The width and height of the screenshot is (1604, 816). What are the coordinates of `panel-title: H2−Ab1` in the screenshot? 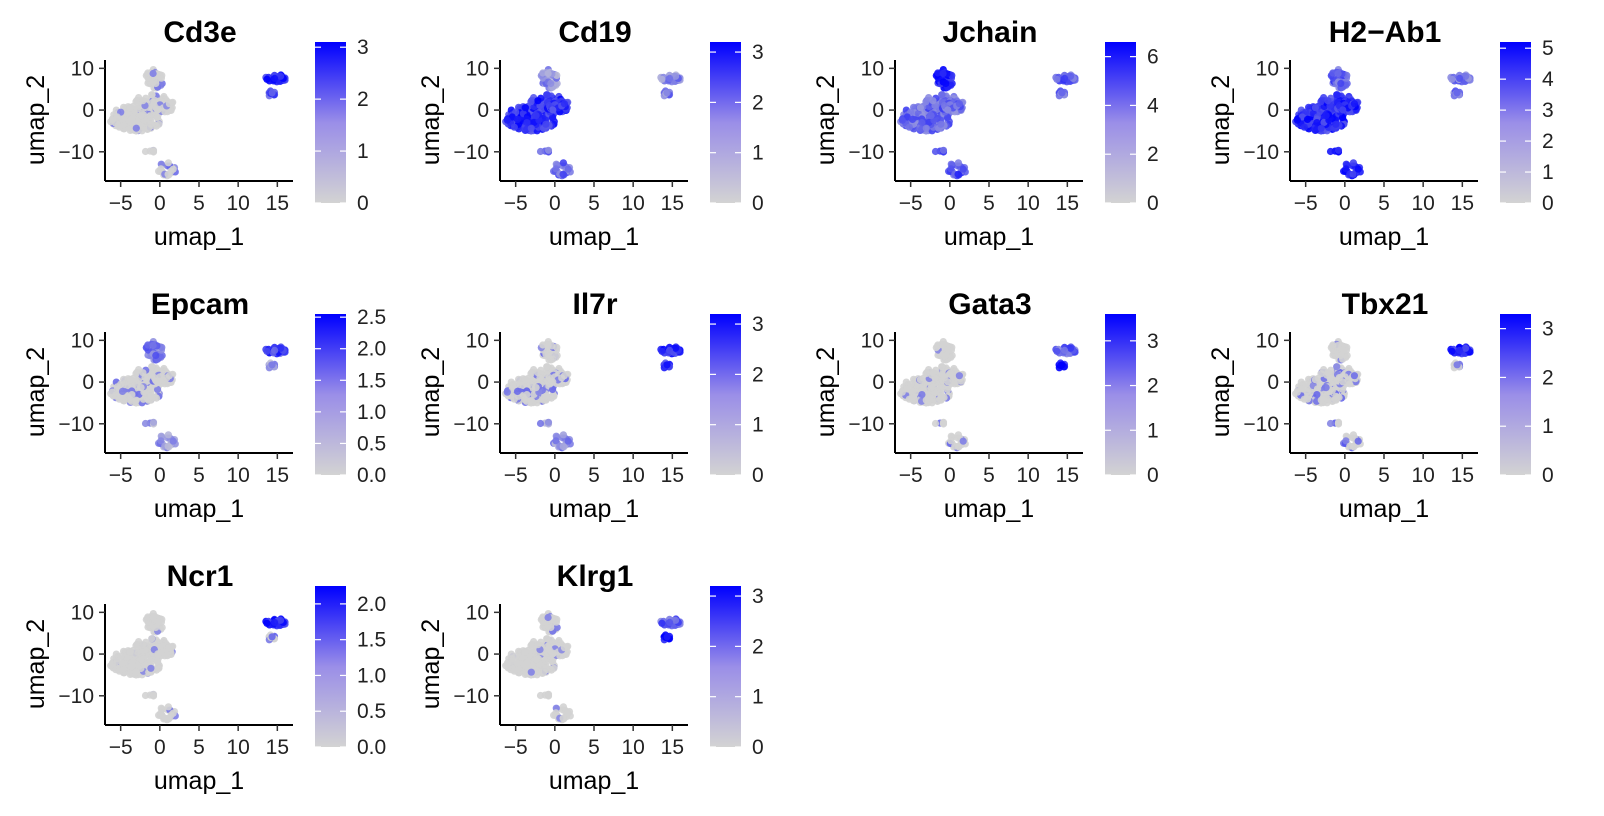 It's located at (1385, 32).